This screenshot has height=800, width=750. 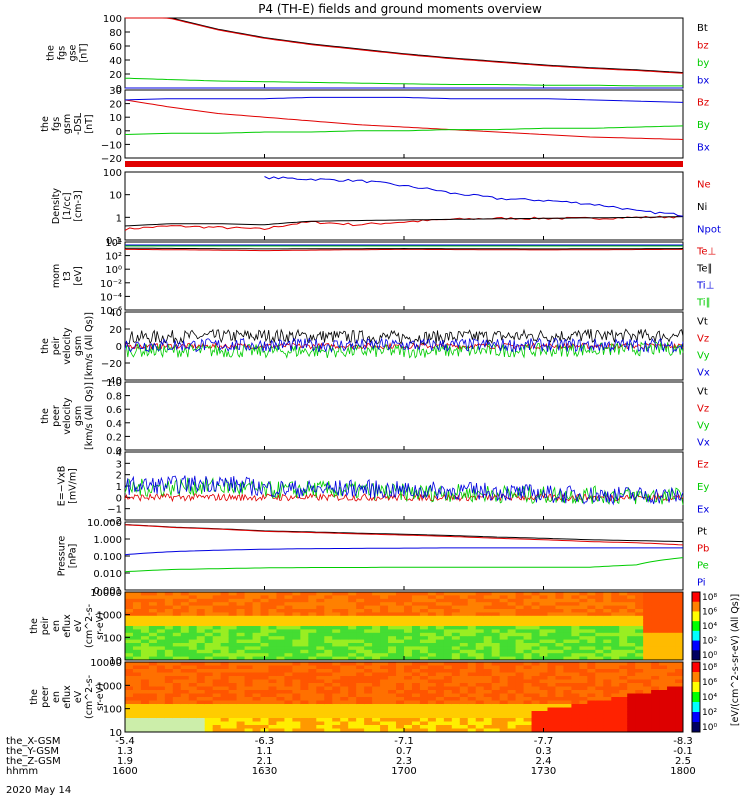 I want to click on y-axis-label: peir, so click(x=56, y=346).